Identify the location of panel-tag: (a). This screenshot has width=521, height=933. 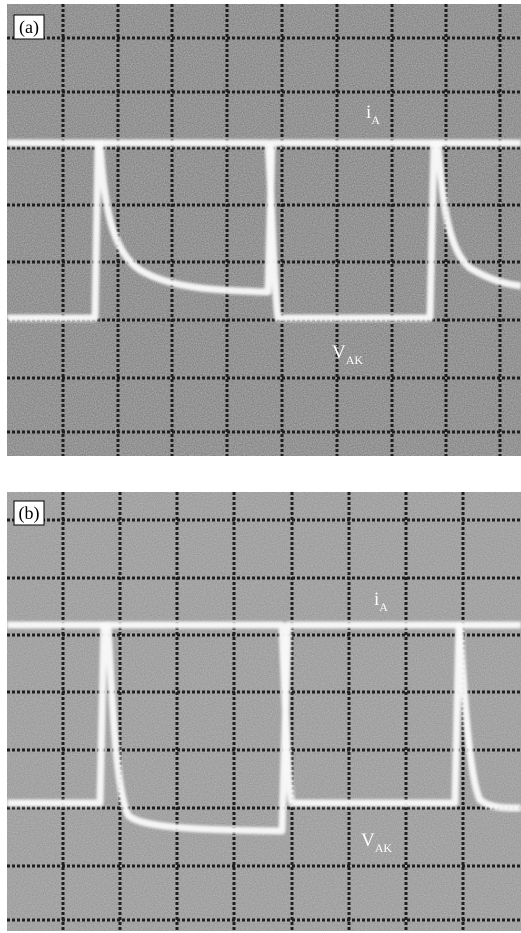
(29, 27).